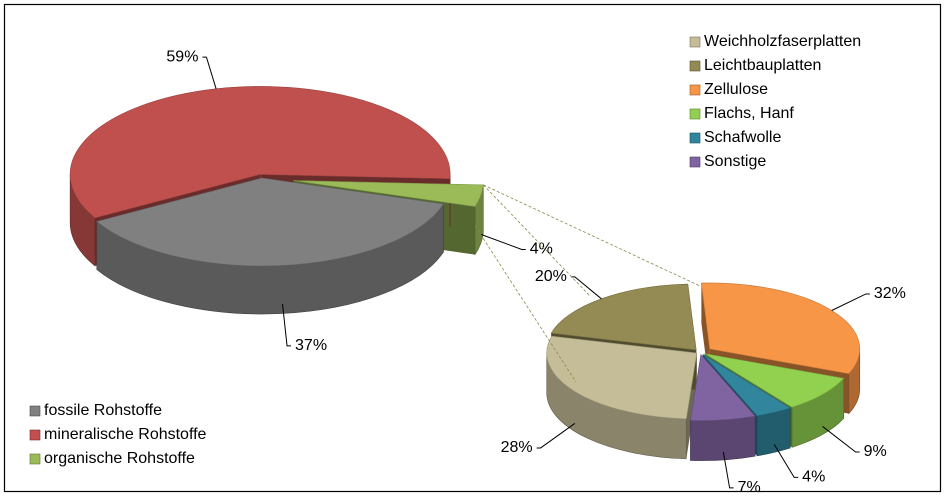 Image resolution: width=946 pixels, height=497 pixels. What do you see at coordinates (311, 345) in the screenshot?
I see `data-label: 37%` at bounding box center [311, 345].